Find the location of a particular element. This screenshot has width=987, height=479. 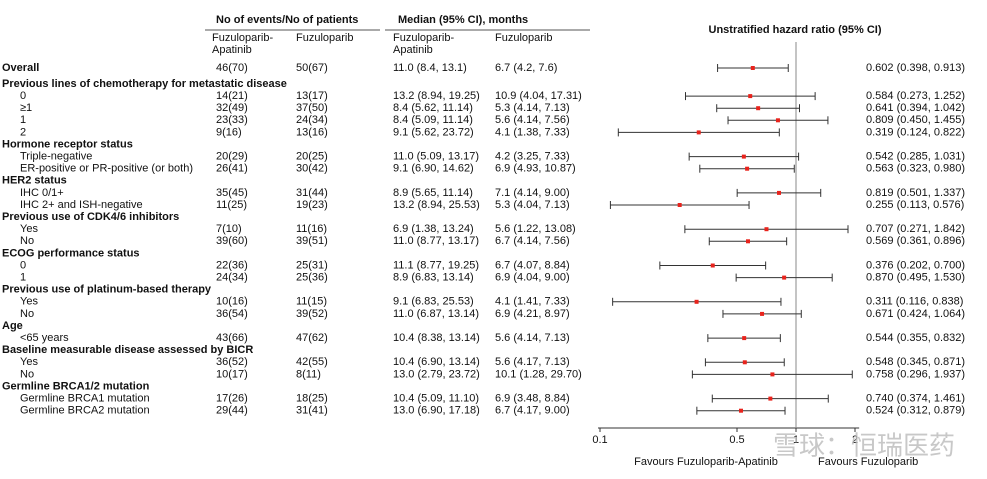

row-label: Triple-negative is located at coordinates (56, 157).